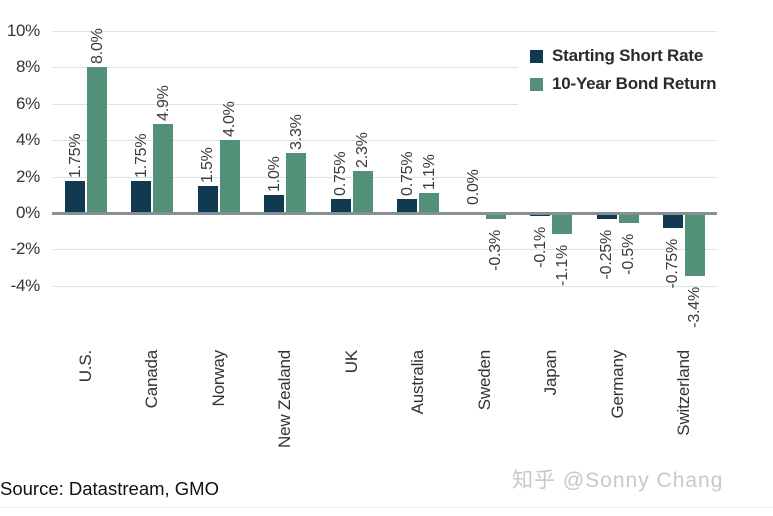  I want to click on bar-germany-s1, so click(629, 218).